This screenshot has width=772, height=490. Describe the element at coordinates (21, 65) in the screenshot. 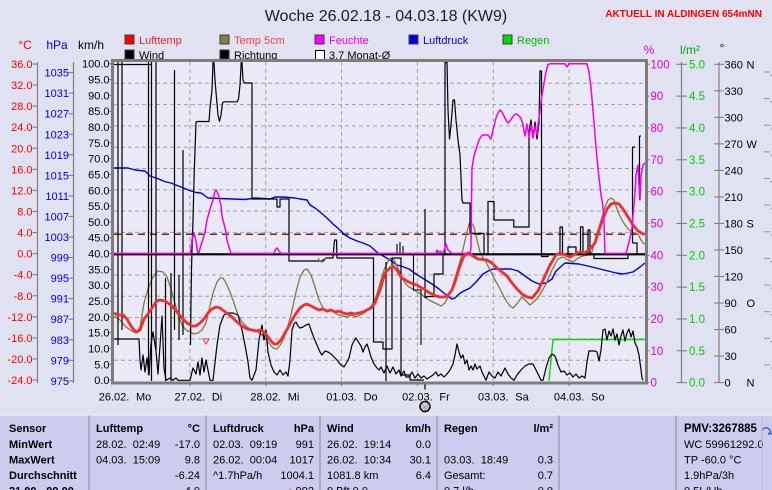

I see `svg-text: 36.0` at that location.